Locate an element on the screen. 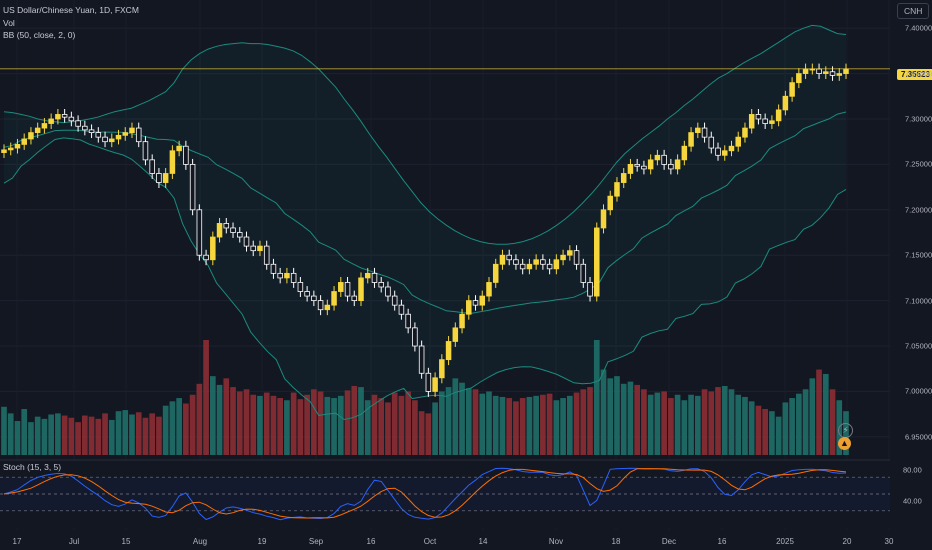  price-tick-label: 6.95000 is located at coordinates (918, 437).